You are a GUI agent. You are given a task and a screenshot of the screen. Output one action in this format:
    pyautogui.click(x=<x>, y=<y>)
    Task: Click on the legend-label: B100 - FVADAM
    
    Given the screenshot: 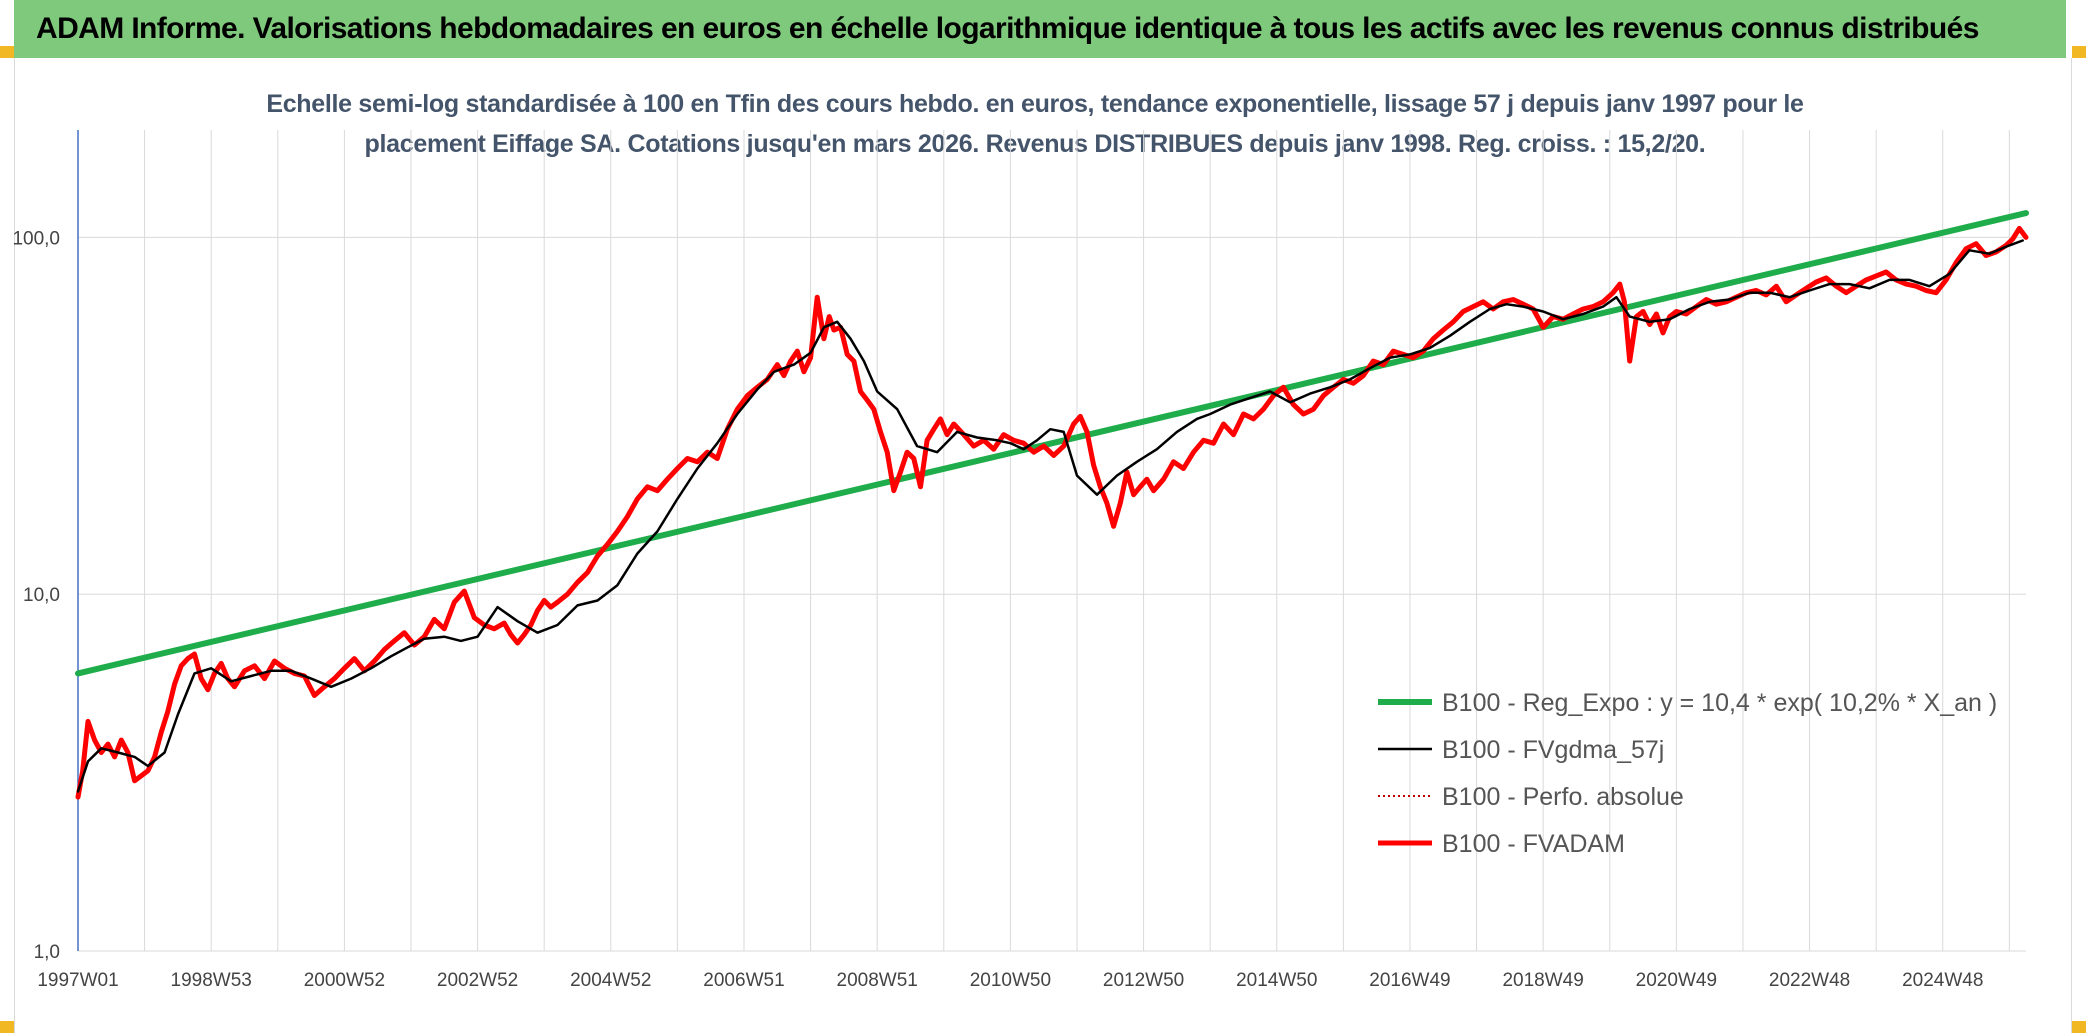 What is the action you would take?
    pyautogui.click(x=1533, y=844)
    